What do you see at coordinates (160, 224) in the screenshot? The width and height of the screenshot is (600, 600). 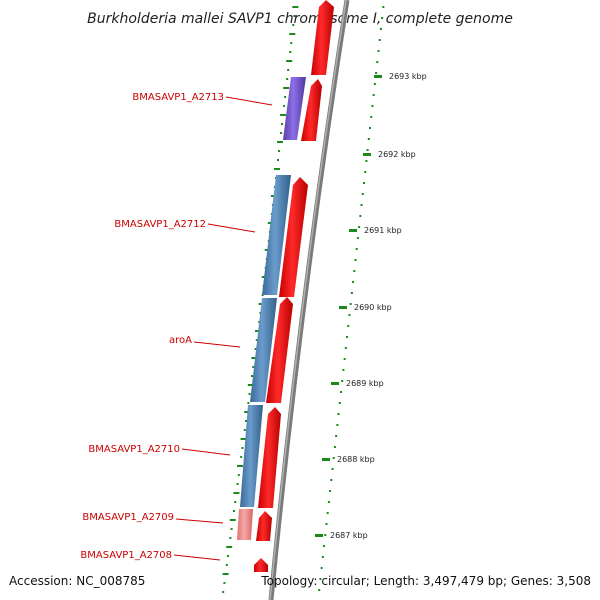 I see `gene-label: BMASAVP1_A2712` at bounding box center [160, 224].